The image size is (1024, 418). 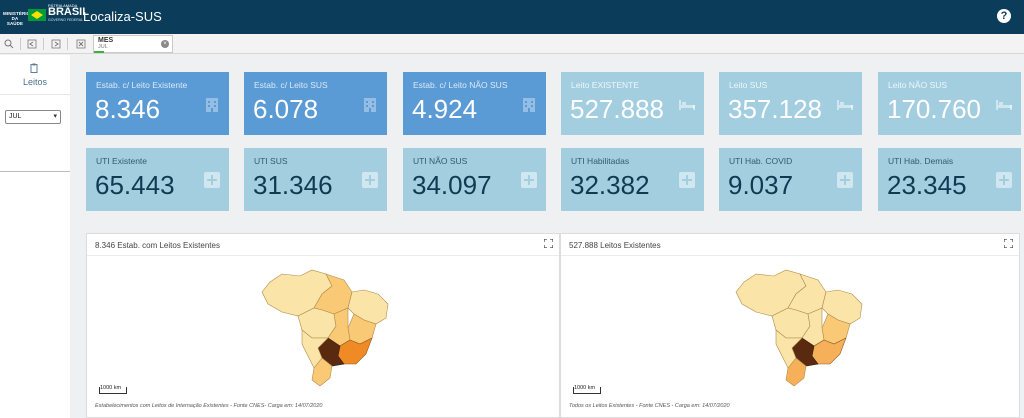 I want to click on selection-field-value: JUL, so click(x=103, y=47).